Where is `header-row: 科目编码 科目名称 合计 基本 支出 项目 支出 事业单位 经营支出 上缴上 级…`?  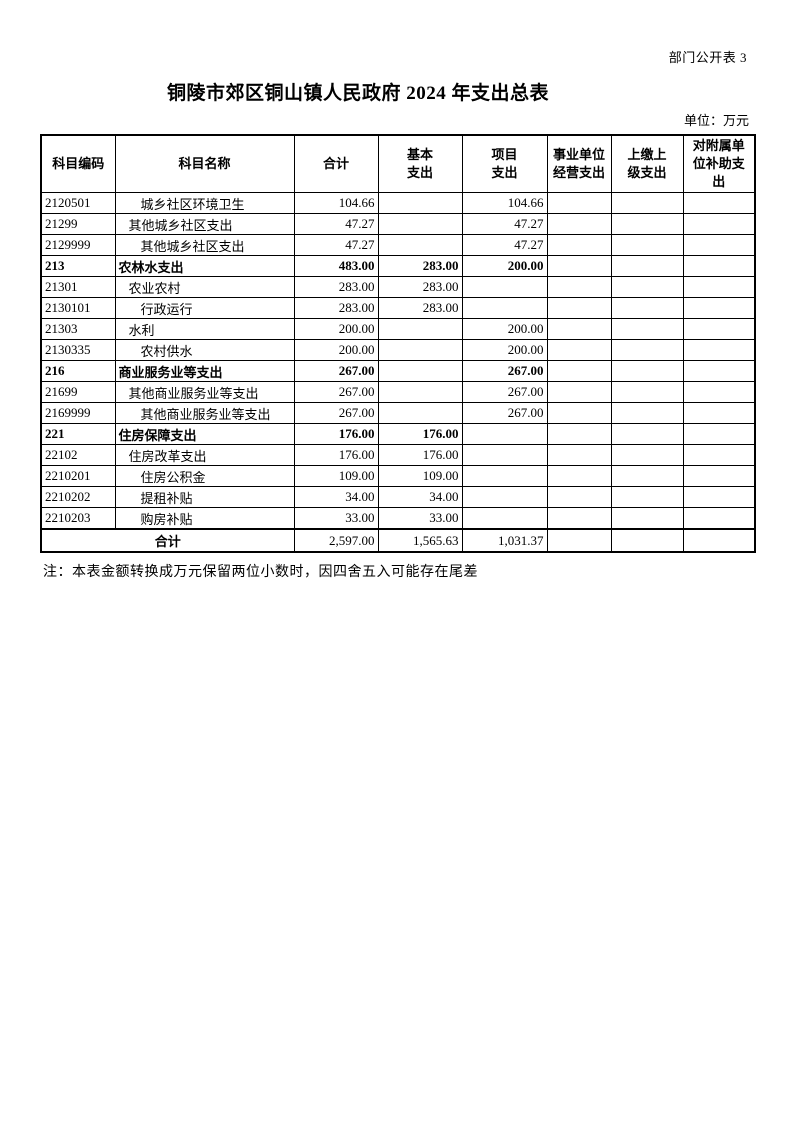 header-row: 科目编码 科目名称 合计 基本 支出 项目 支出 事业单位 经营支出 上缴上 级… is located at coordinates (398, 163).